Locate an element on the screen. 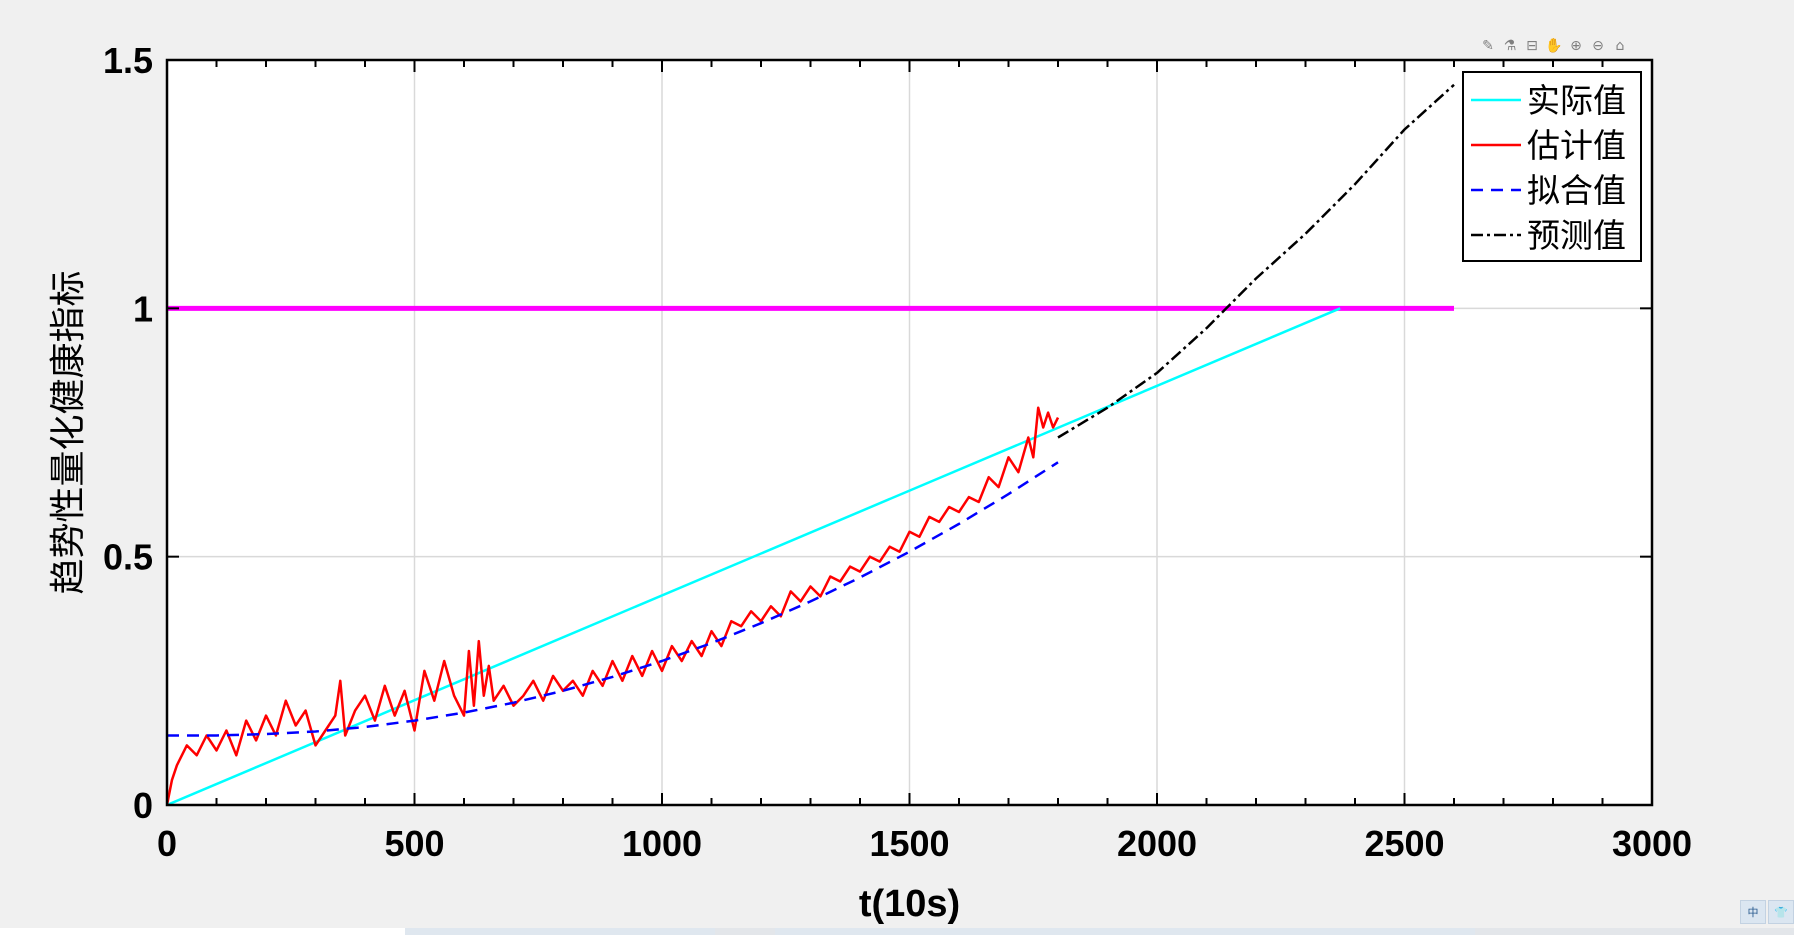 This screenshot has width=1794, height=935. x-tick-label: 2000 is located at coordinates (1157, 843).